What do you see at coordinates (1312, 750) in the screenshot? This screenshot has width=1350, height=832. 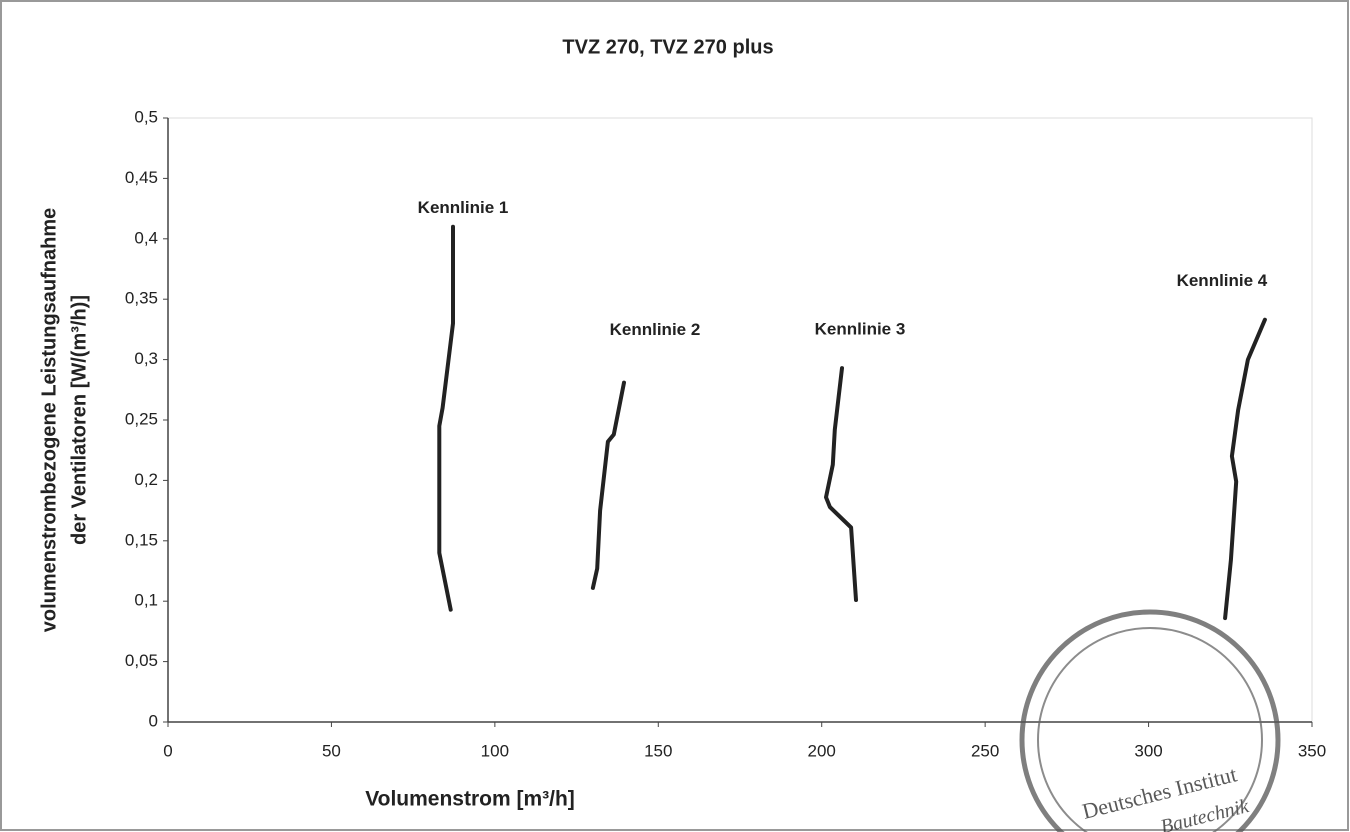 I see `x-tick-label: 350` at bounding box center [1312, 750].